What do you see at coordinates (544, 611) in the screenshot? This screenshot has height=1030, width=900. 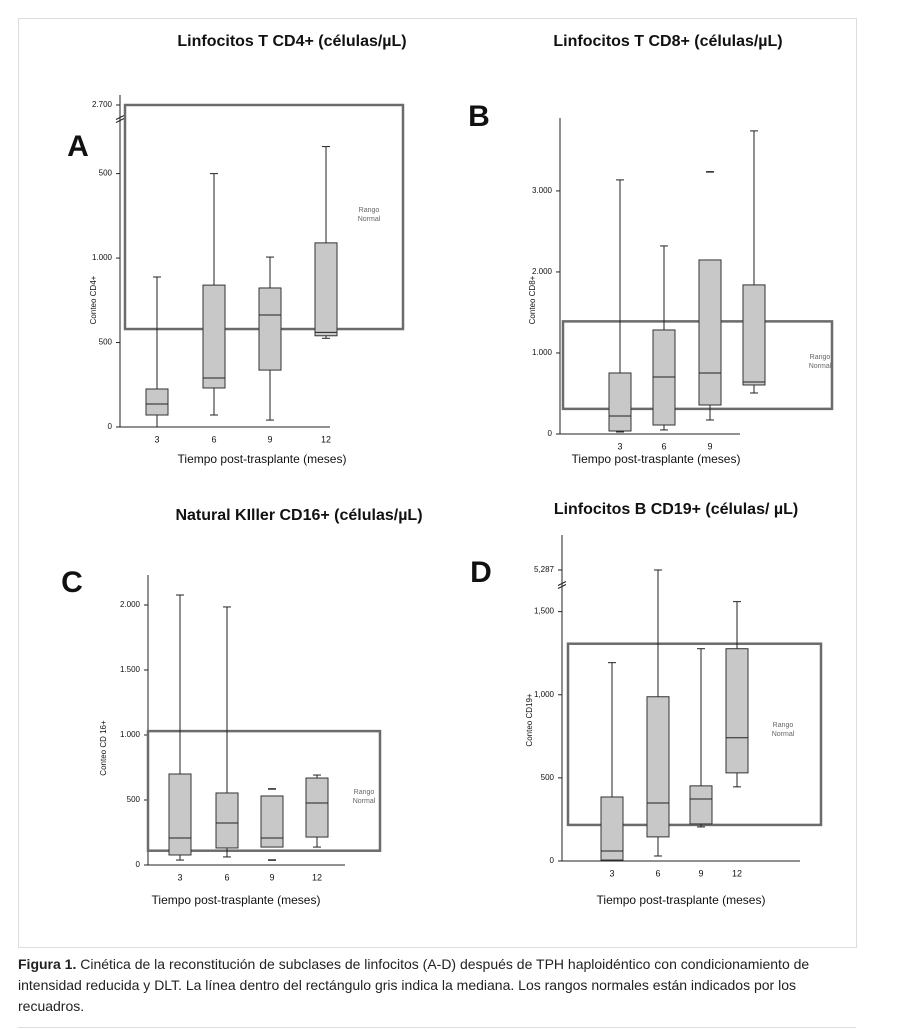 I see `y-tick-label: 1,500` at bounding box center [544, 611].